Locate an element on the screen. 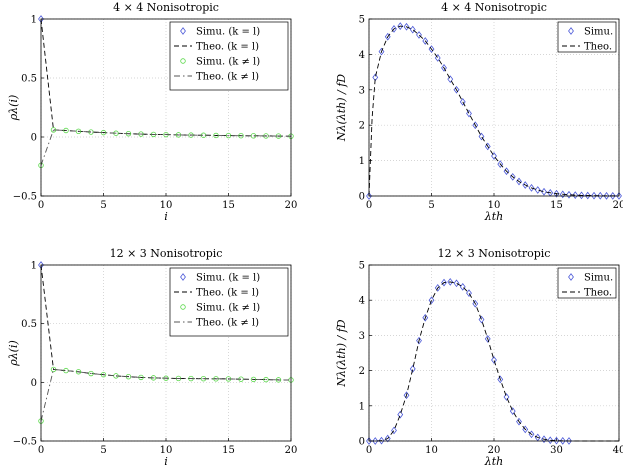  x-axis-label: λth is located at coordinates (493, 216).